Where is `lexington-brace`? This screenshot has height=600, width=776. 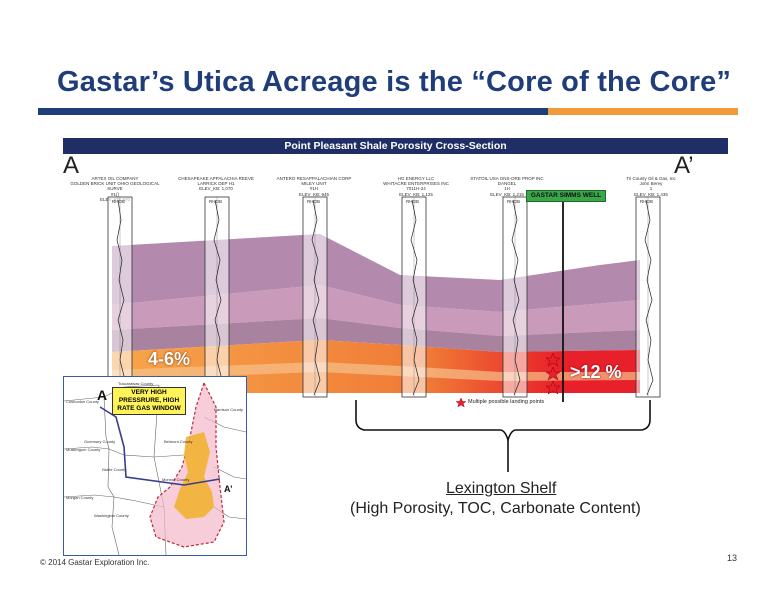 lexington-brace is located at coordinates (503, 421).